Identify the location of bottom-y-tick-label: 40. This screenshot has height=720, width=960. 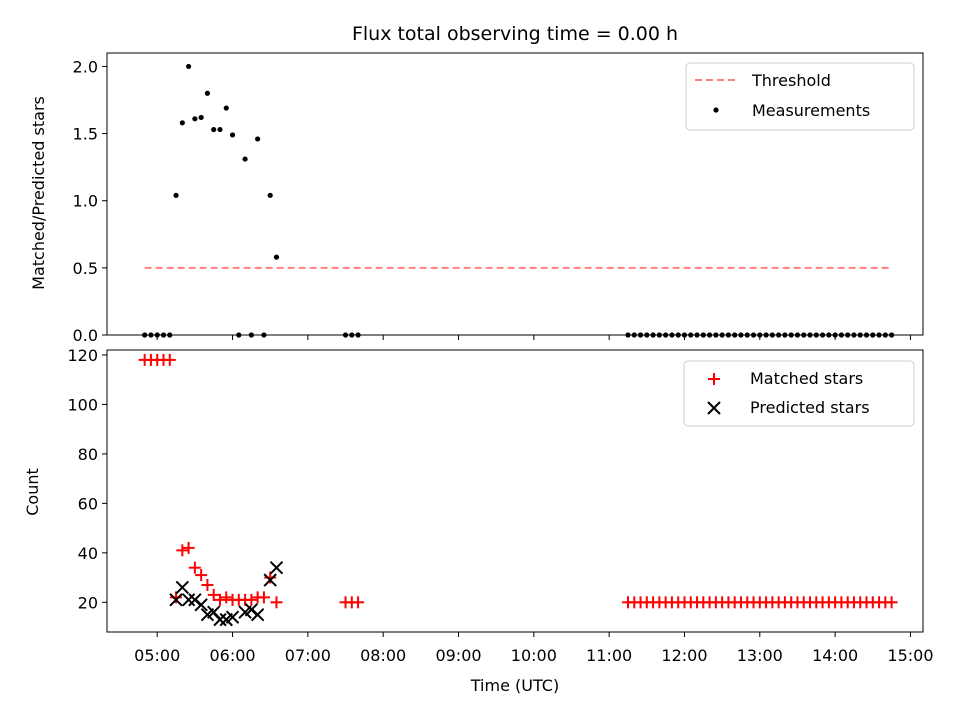
(88, 553).